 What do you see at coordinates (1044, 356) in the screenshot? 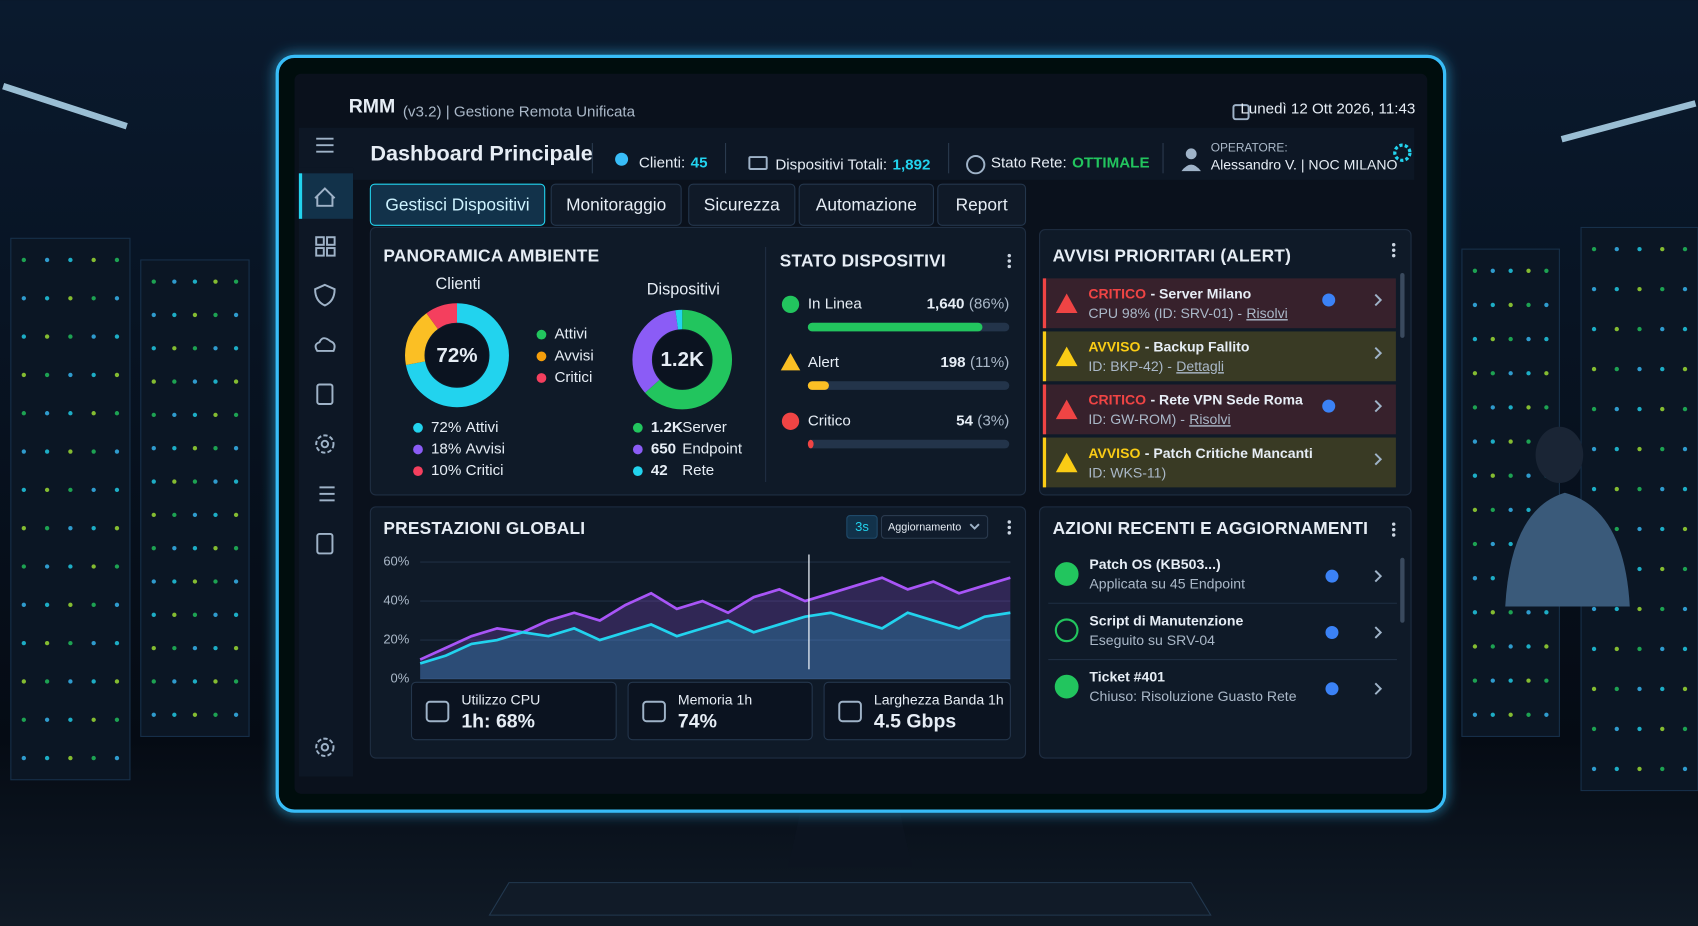
I see `alert-border` at bounding box center [1044, 356].